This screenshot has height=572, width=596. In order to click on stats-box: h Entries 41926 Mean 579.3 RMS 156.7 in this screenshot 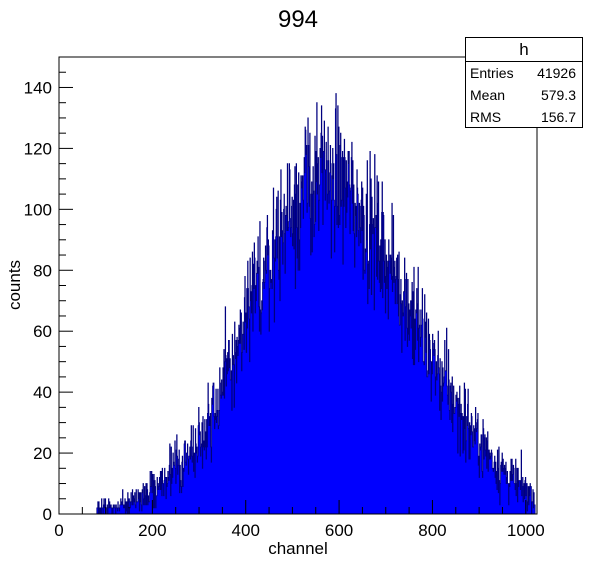, I will do `click(524, 82)`.